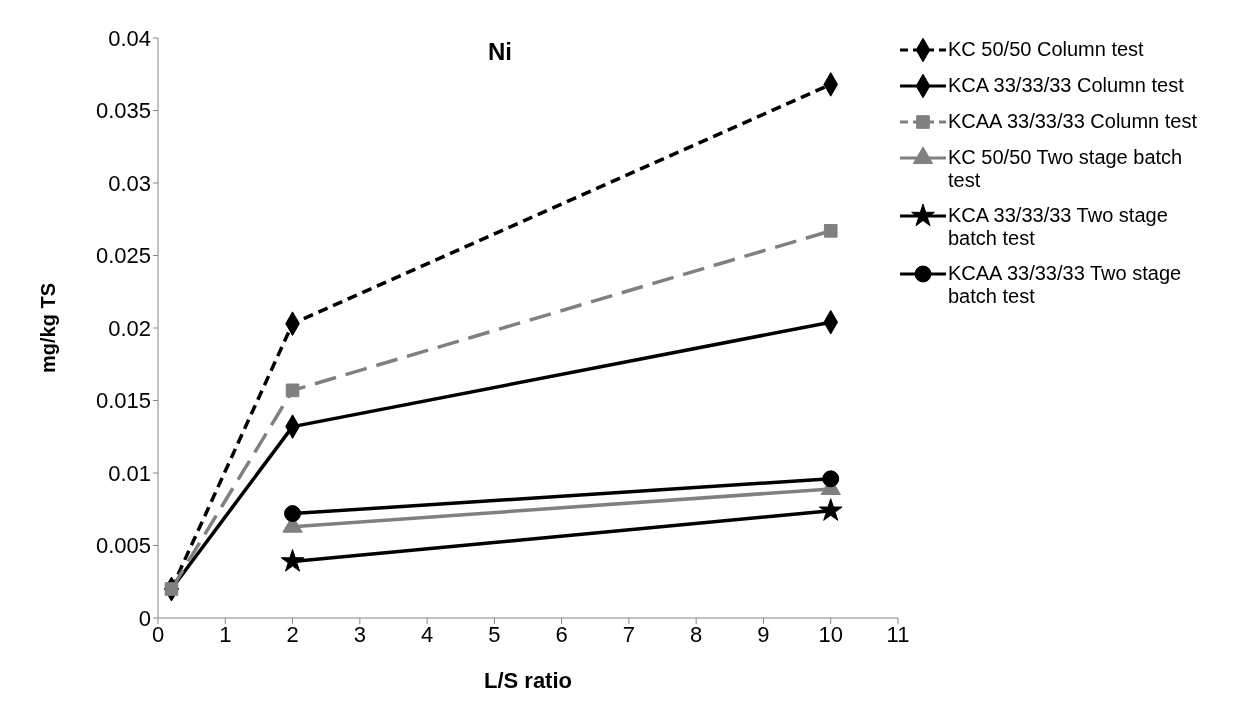 The width and height of the screenshot is (1236, 719). Describe the element at coordinates (292, 634) in the screenshot. I see `x-tick-label: 2` at that location.